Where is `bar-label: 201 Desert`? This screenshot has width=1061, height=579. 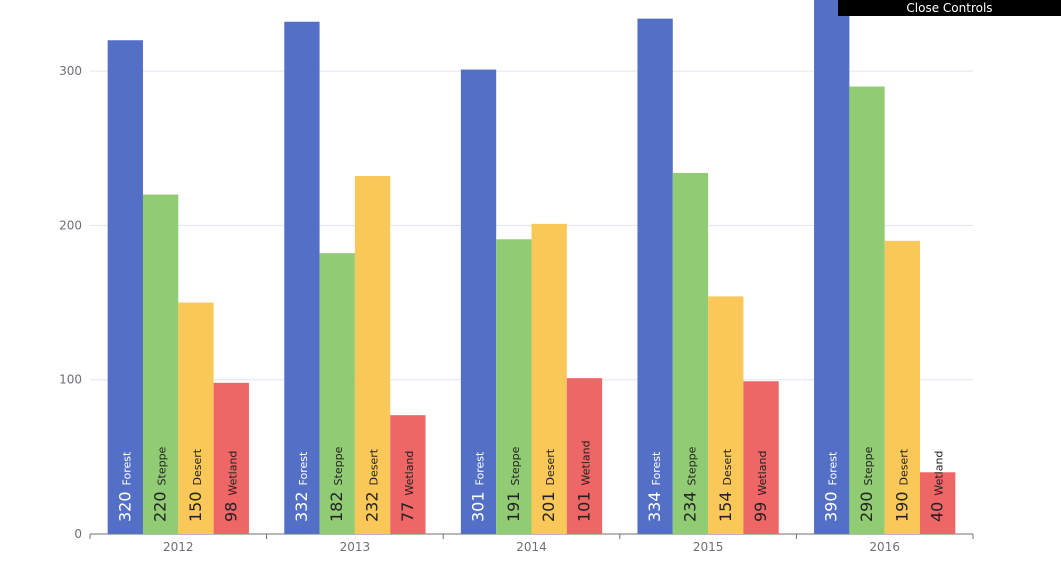
bar-label: 201 Desert is located at coordinates (548, 485).